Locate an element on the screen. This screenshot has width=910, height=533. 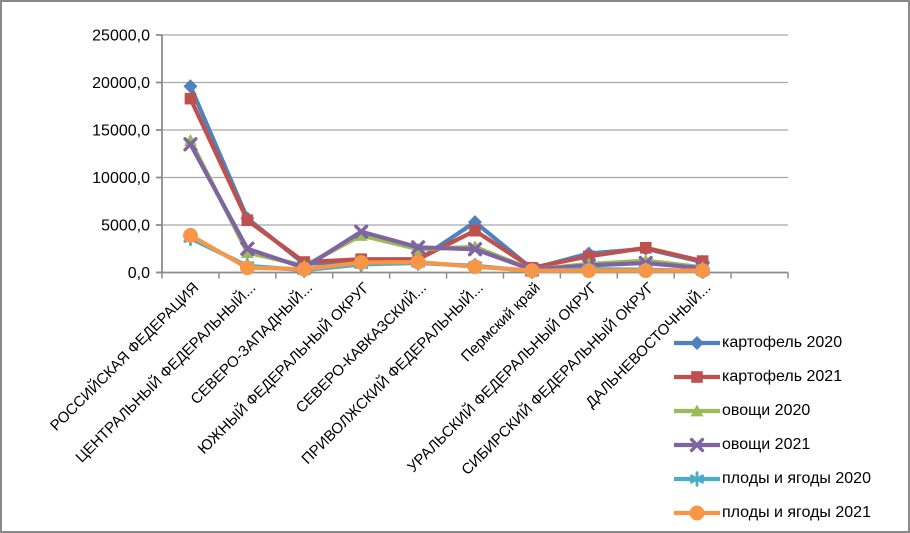
diamond-legend-icon is located at coordinates (697, 343).